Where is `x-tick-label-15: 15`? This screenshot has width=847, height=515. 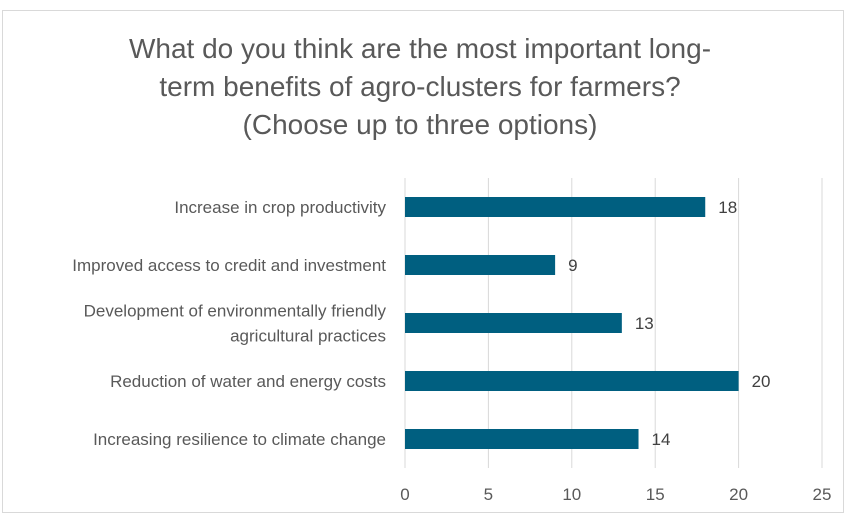
x-tick-label-15: 15 is located at coordinates (655, 494).